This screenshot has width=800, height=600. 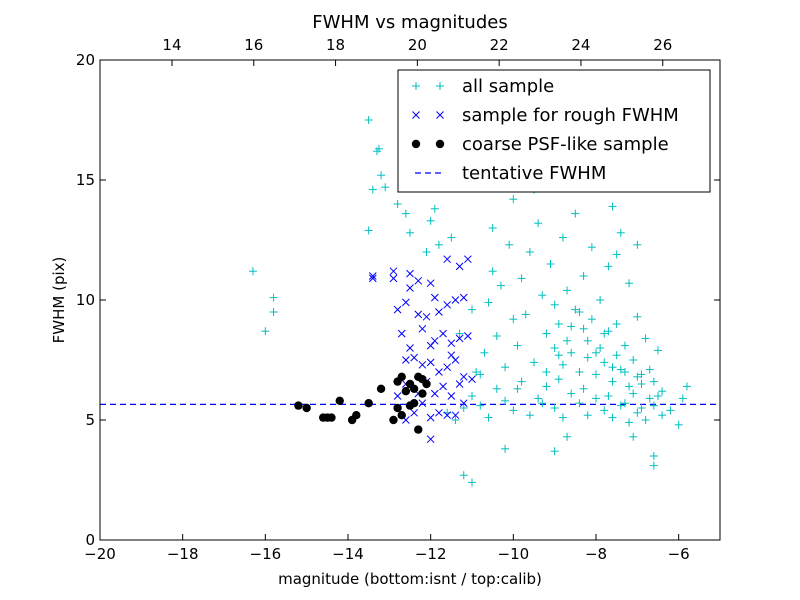 I want to click on legend-box, so click(x=554, y=131).